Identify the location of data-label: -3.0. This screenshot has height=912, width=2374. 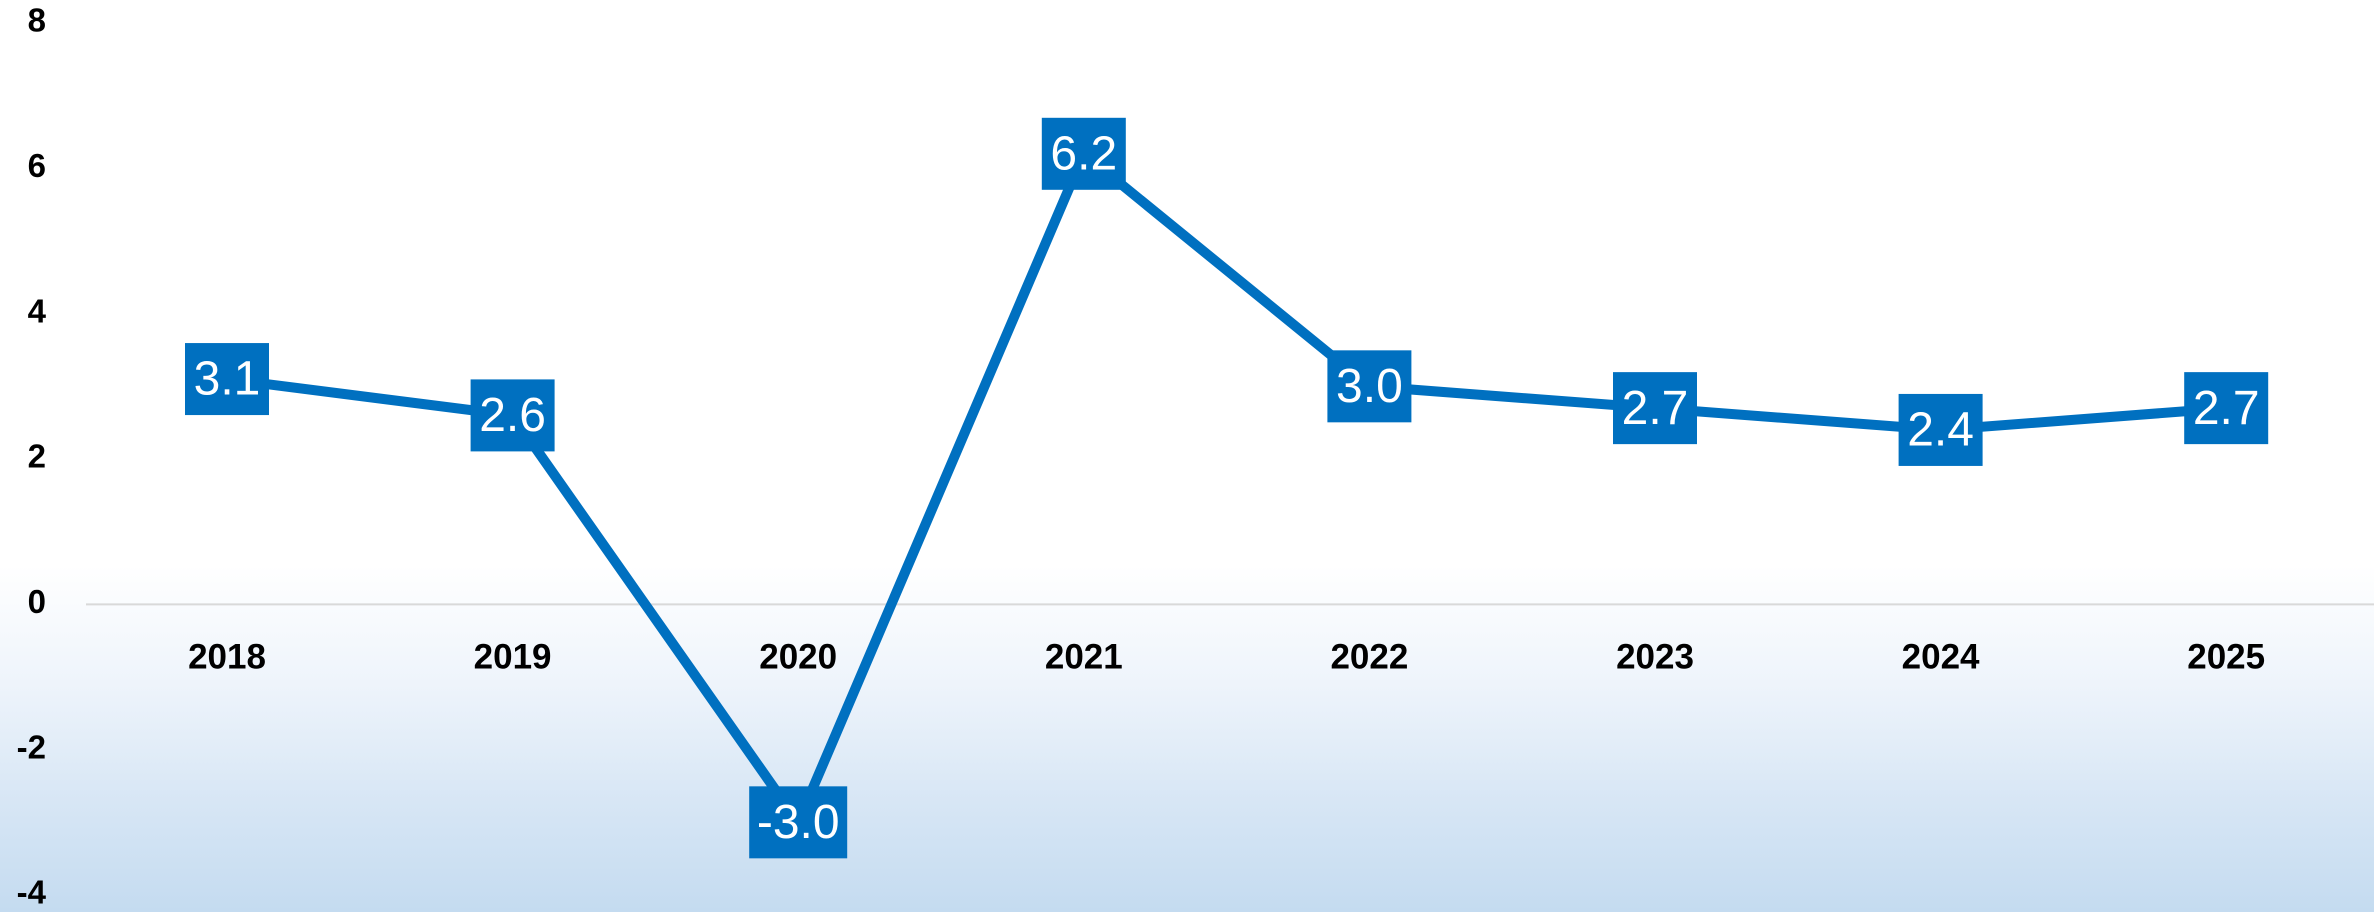
(798, 822).